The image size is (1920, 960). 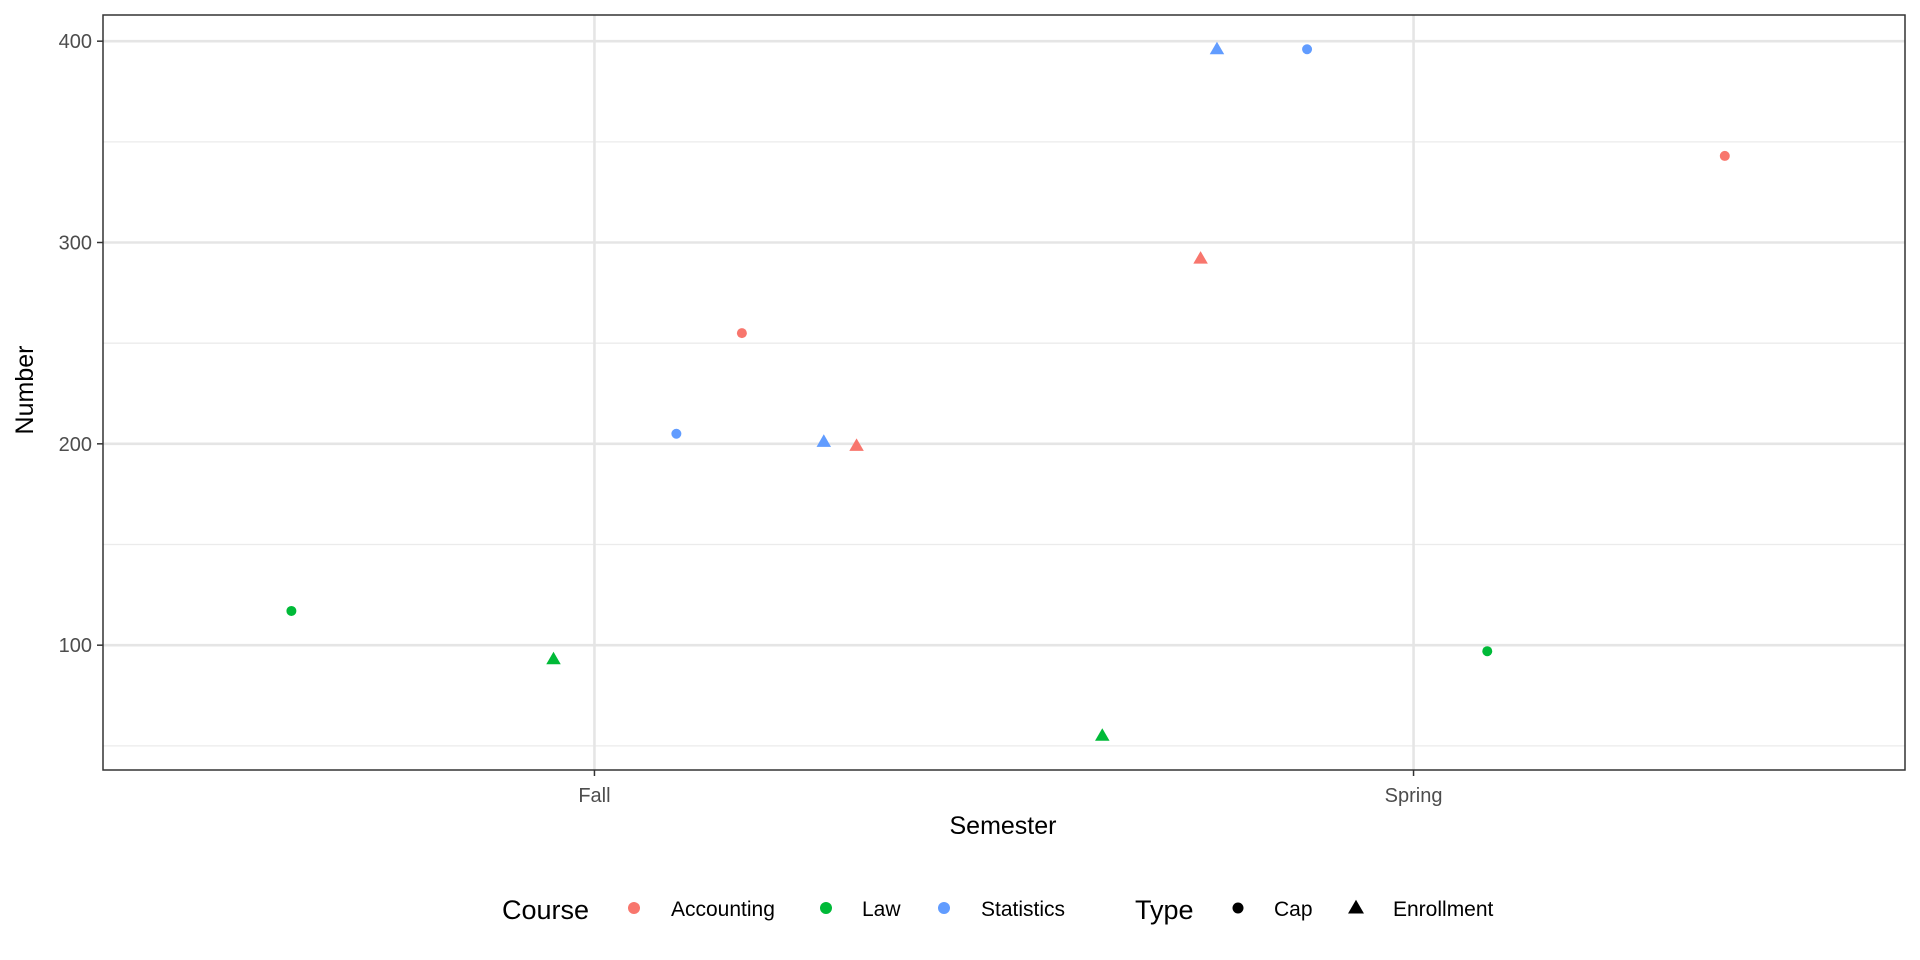 I want to click on x-axis-title: Semester, so click(x=1003, y=826).